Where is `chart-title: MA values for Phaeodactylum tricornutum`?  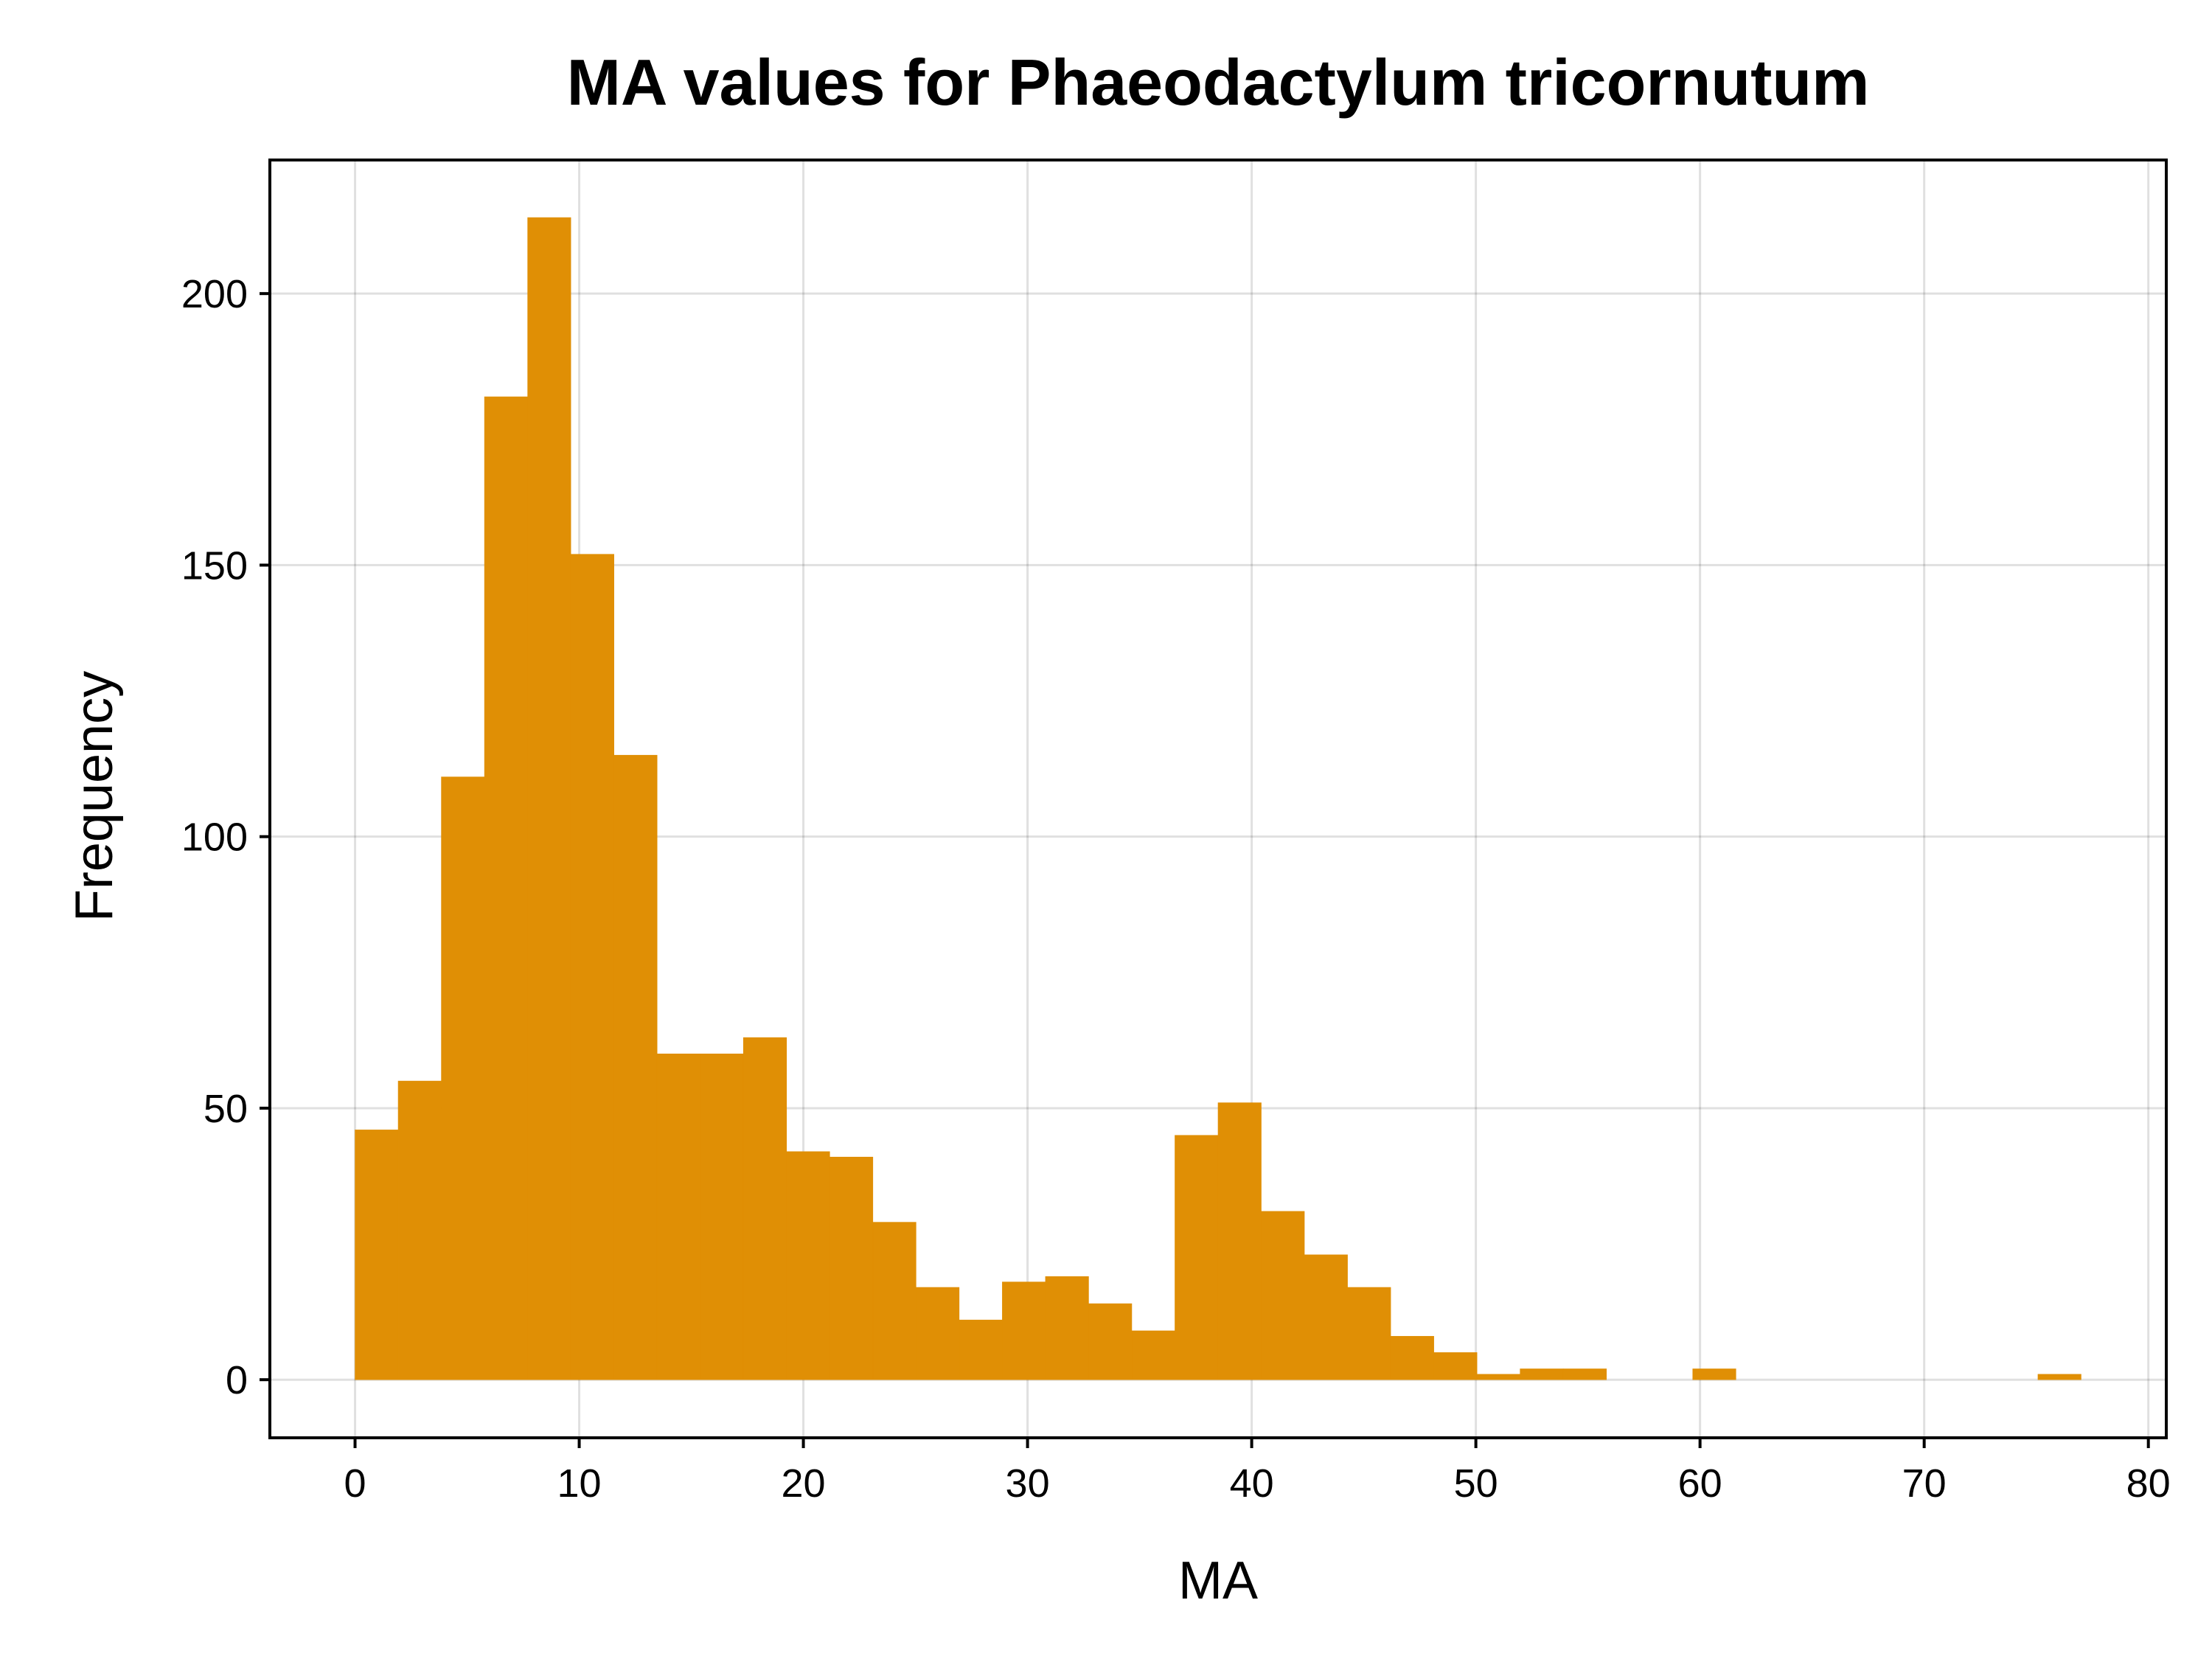 chart-title: MA values for Phaeodactylum tricornutum is located at coordinates (1218, 82).